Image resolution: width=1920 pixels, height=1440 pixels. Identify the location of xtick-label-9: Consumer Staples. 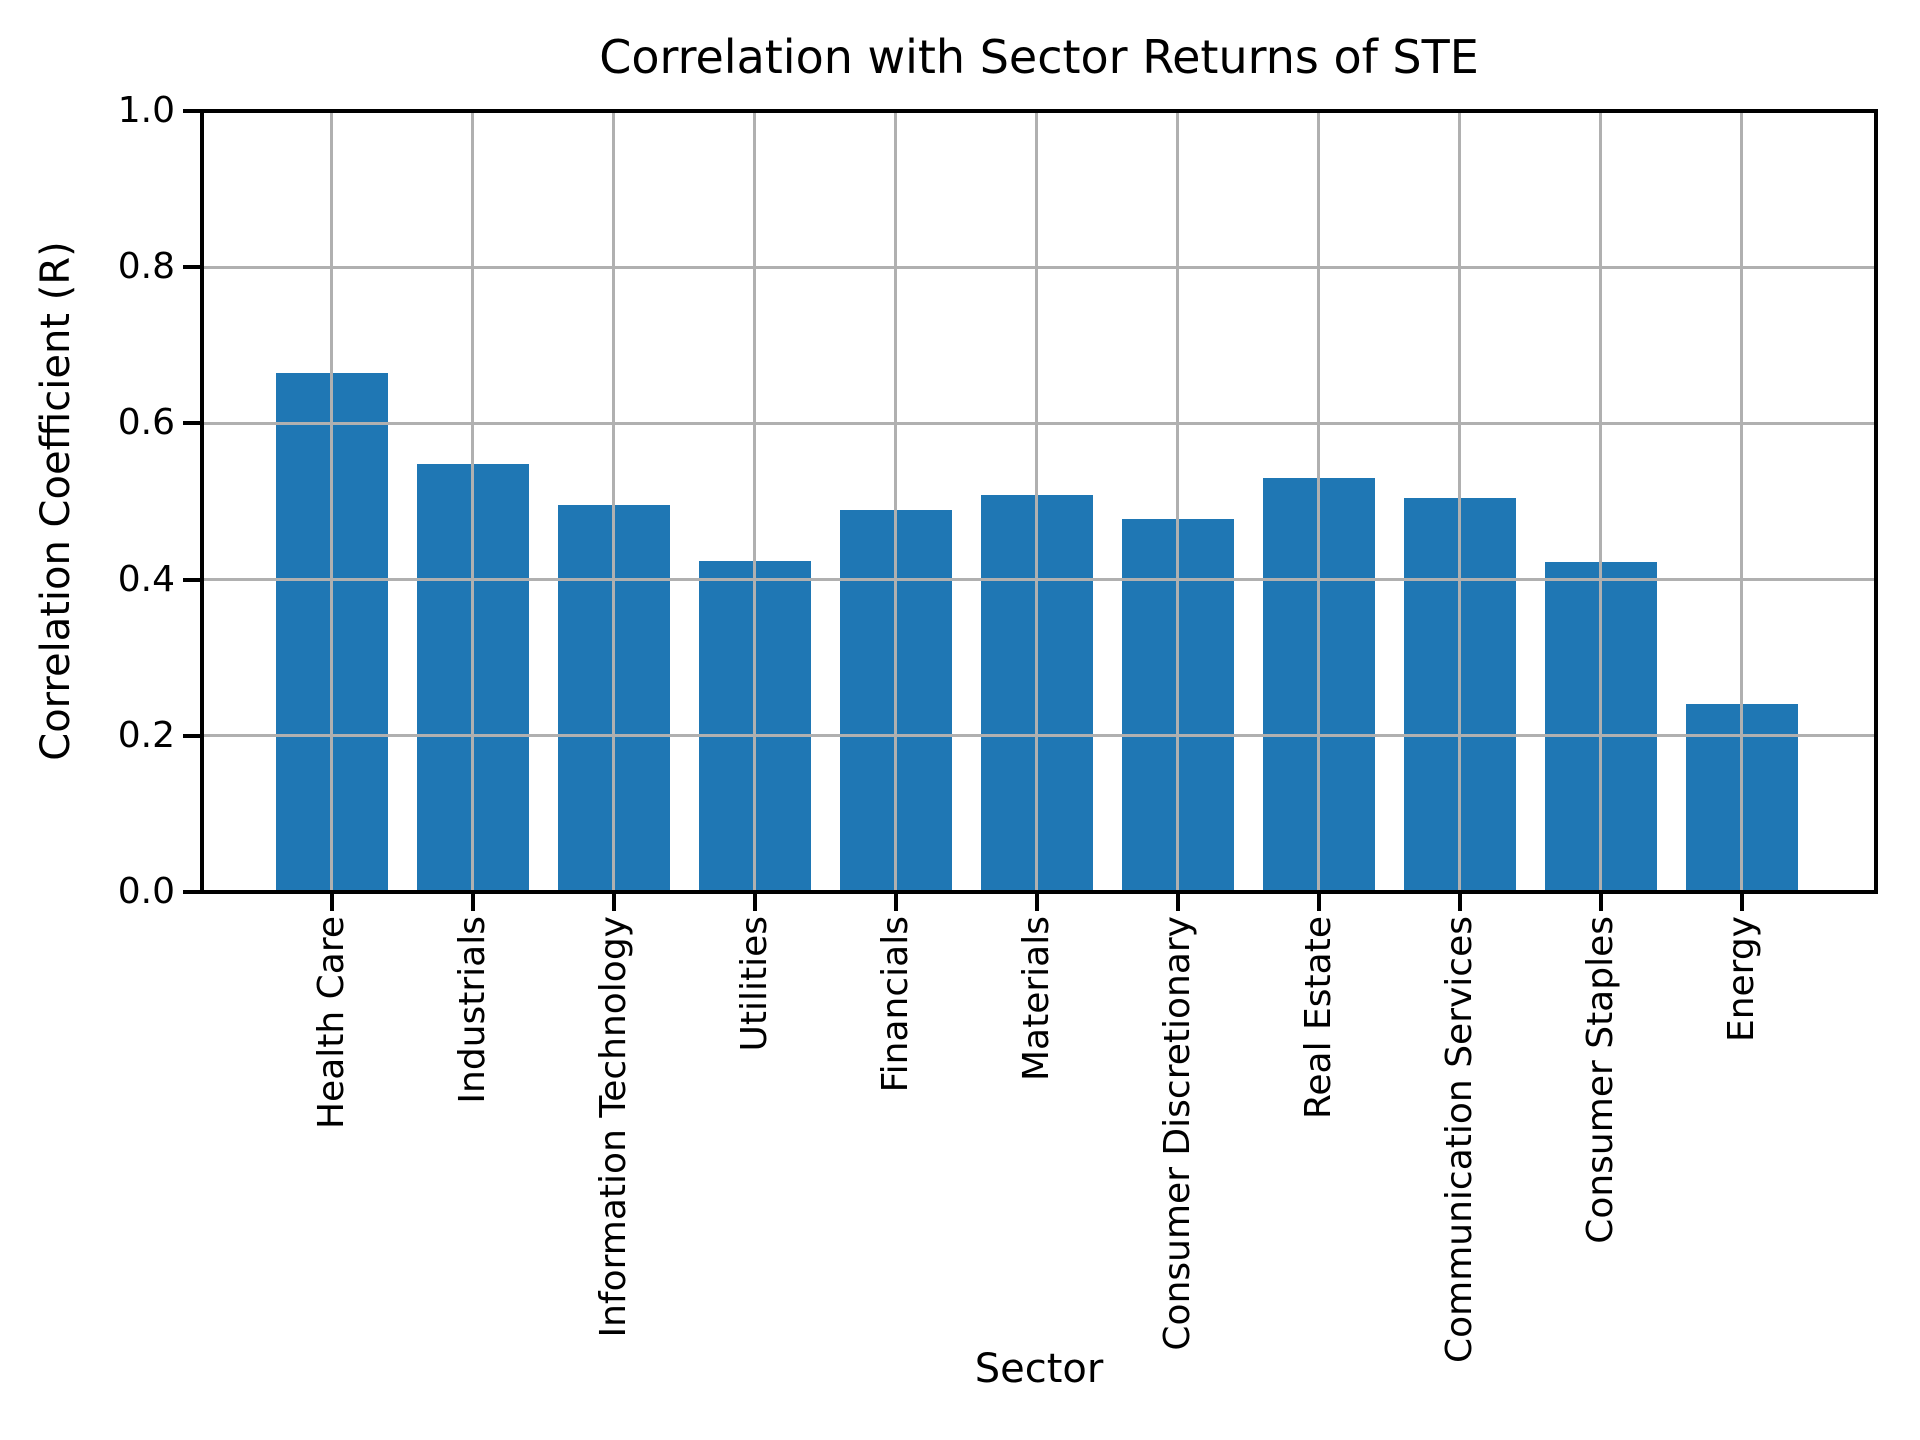
(1600, 1080).